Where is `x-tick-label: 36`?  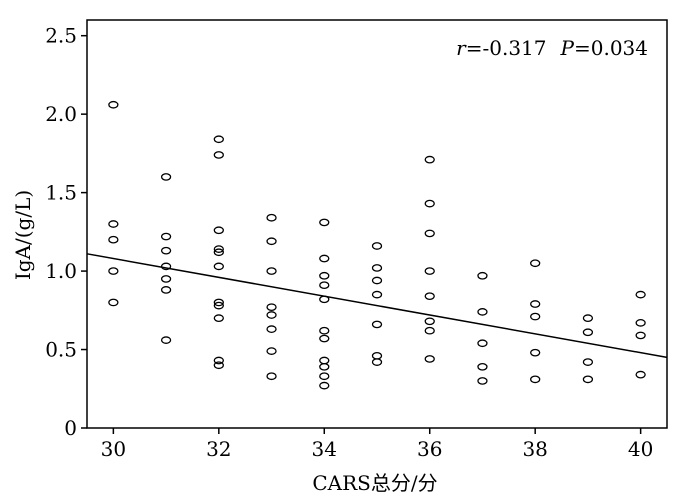 x-tick-label: 36 is located at coordinates (429, 449).